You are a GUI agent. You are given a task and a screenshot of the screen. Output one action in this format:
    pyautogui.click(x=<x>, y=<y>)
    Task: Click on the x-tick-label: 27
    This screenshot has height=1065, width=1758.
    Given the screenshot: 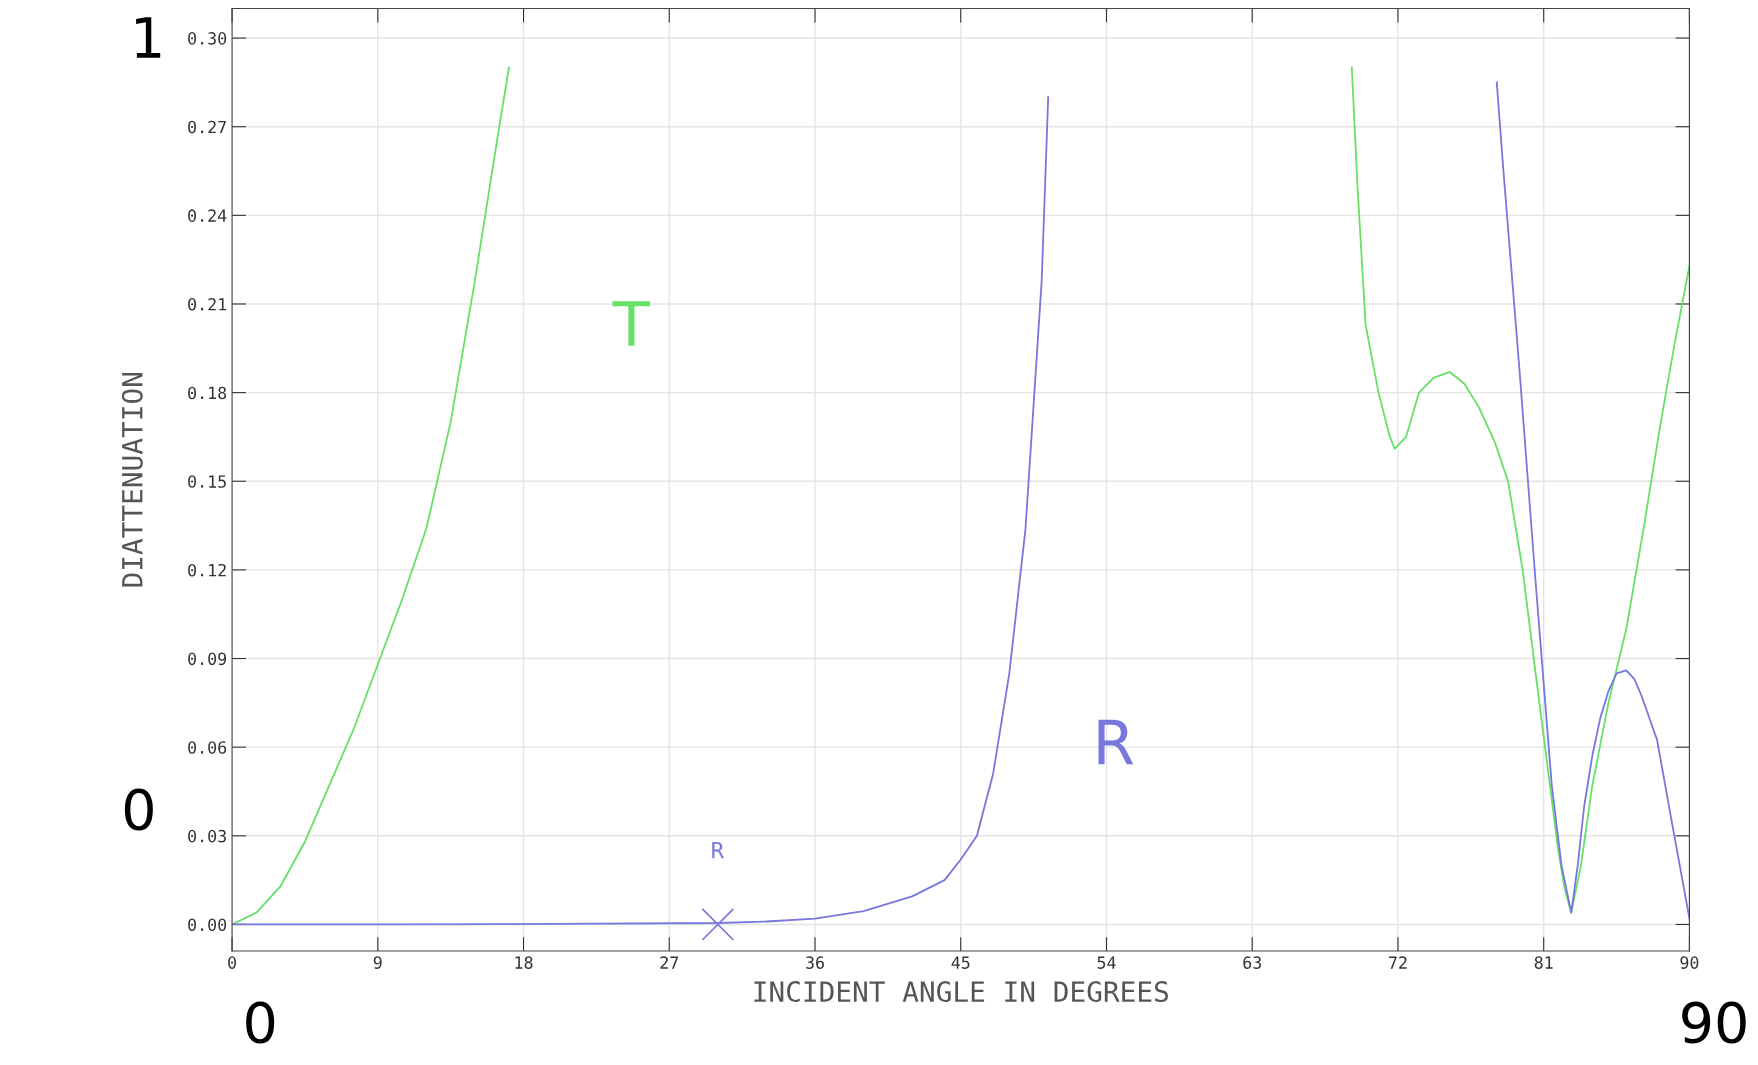 What is the action you would take?
    pyautogui.click(x=669, y=962)
    